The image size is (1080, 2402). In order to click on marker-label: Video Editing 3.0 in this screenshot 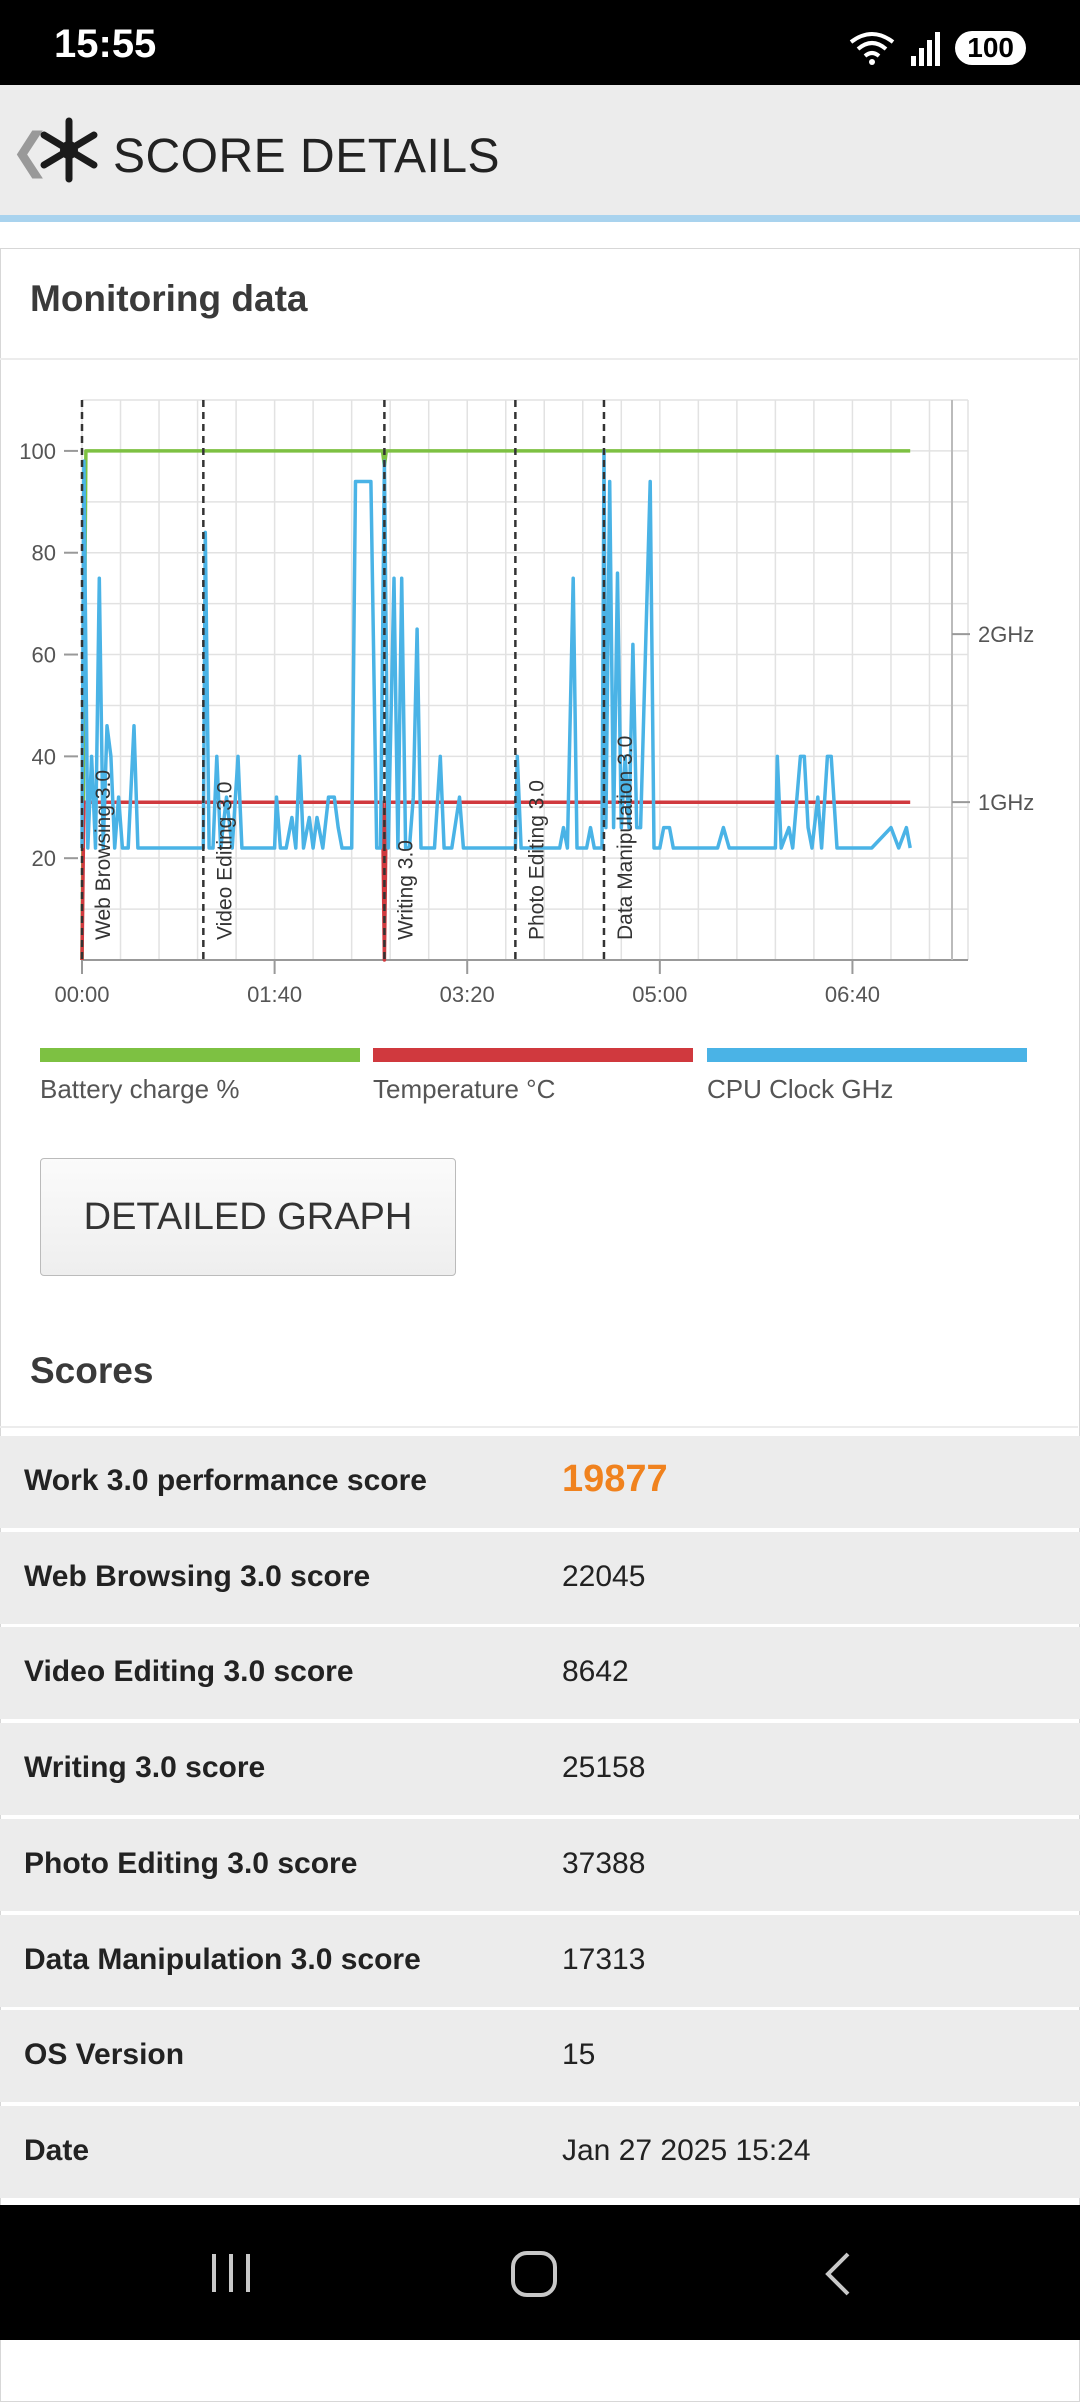, I will do `click(224, 861)`.